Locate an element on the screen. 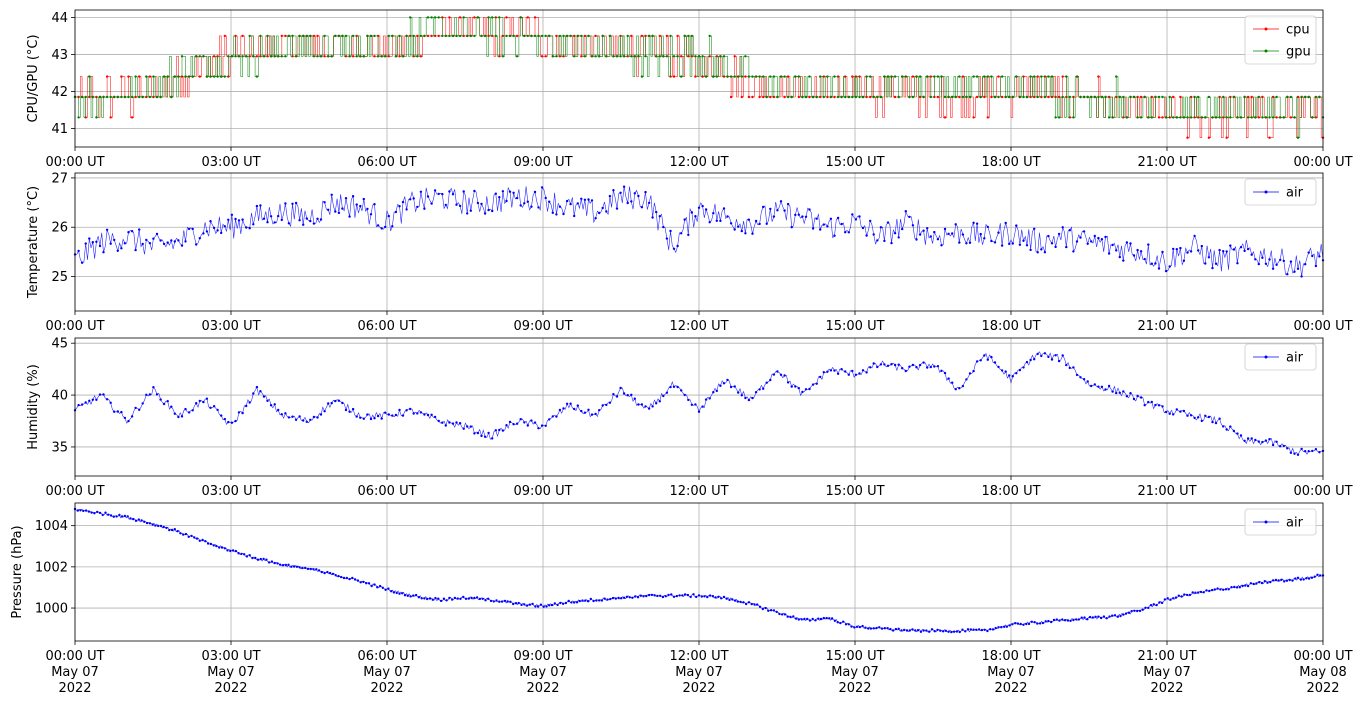  x-tick-label: 03:00 UT is located at coordinates (230, 491).